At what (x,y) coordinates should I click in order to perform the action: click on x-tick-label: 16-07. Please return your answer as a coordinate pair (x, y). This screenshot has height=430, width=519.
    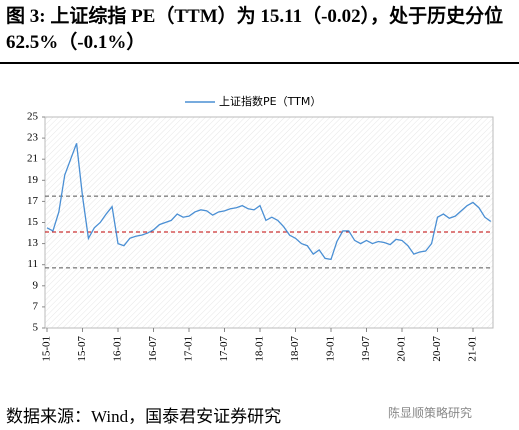
    Looking at the image, I should click on (153, 349).